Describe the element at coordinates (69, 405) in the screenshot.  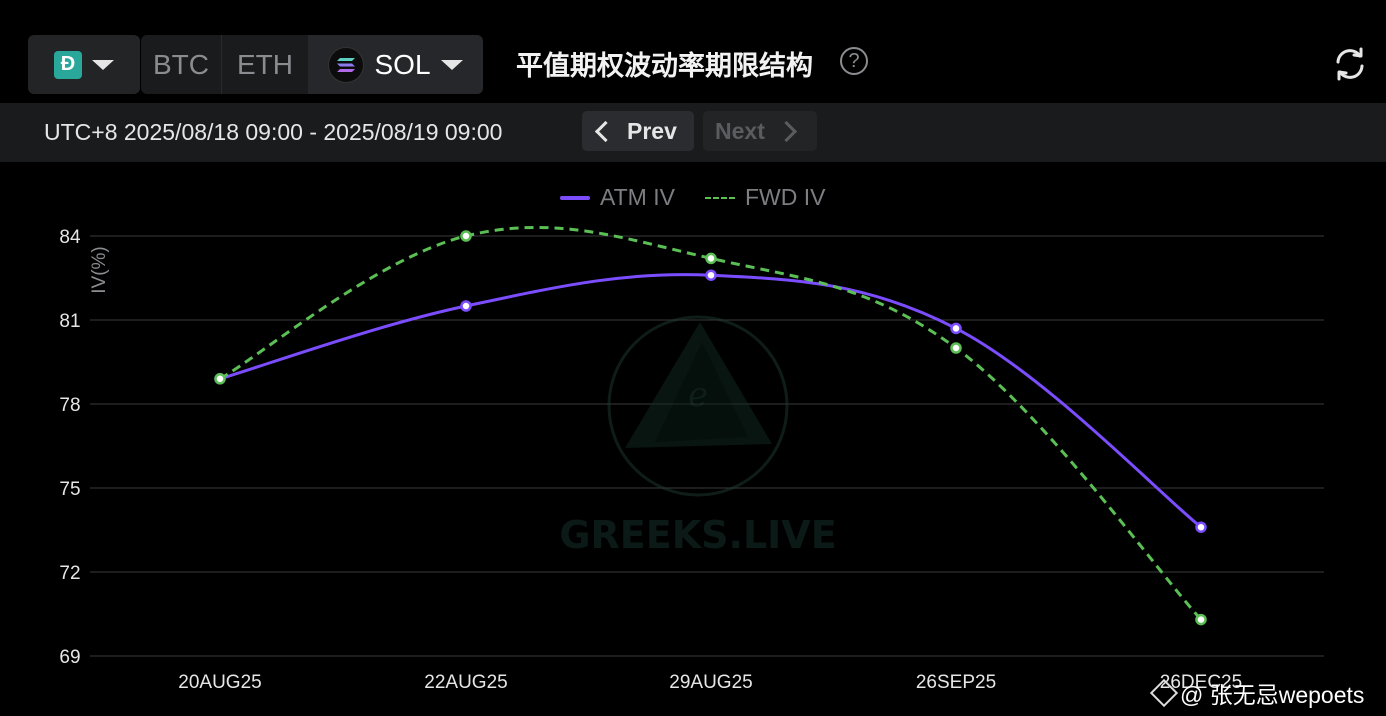
I see `y-tick-label: 78` at that location.